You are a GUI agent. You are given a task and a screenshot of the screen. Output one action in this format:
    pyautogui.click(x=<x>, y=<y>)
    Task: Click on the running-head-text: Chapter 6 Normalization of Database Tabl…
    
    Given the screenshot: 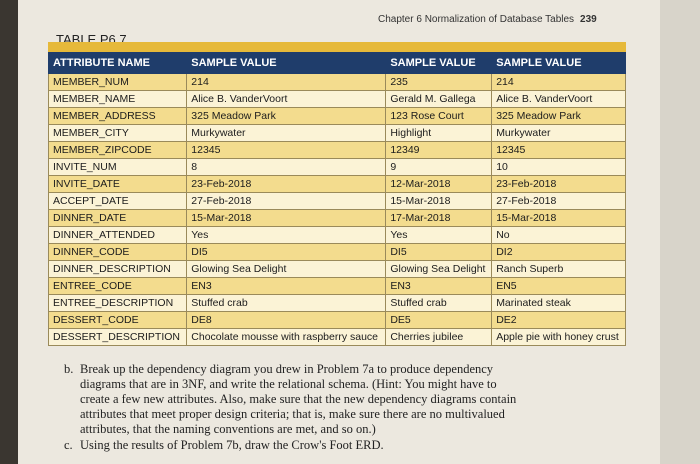 What is the action you would take?
    pyautogui.click(x=476, y=19)
    